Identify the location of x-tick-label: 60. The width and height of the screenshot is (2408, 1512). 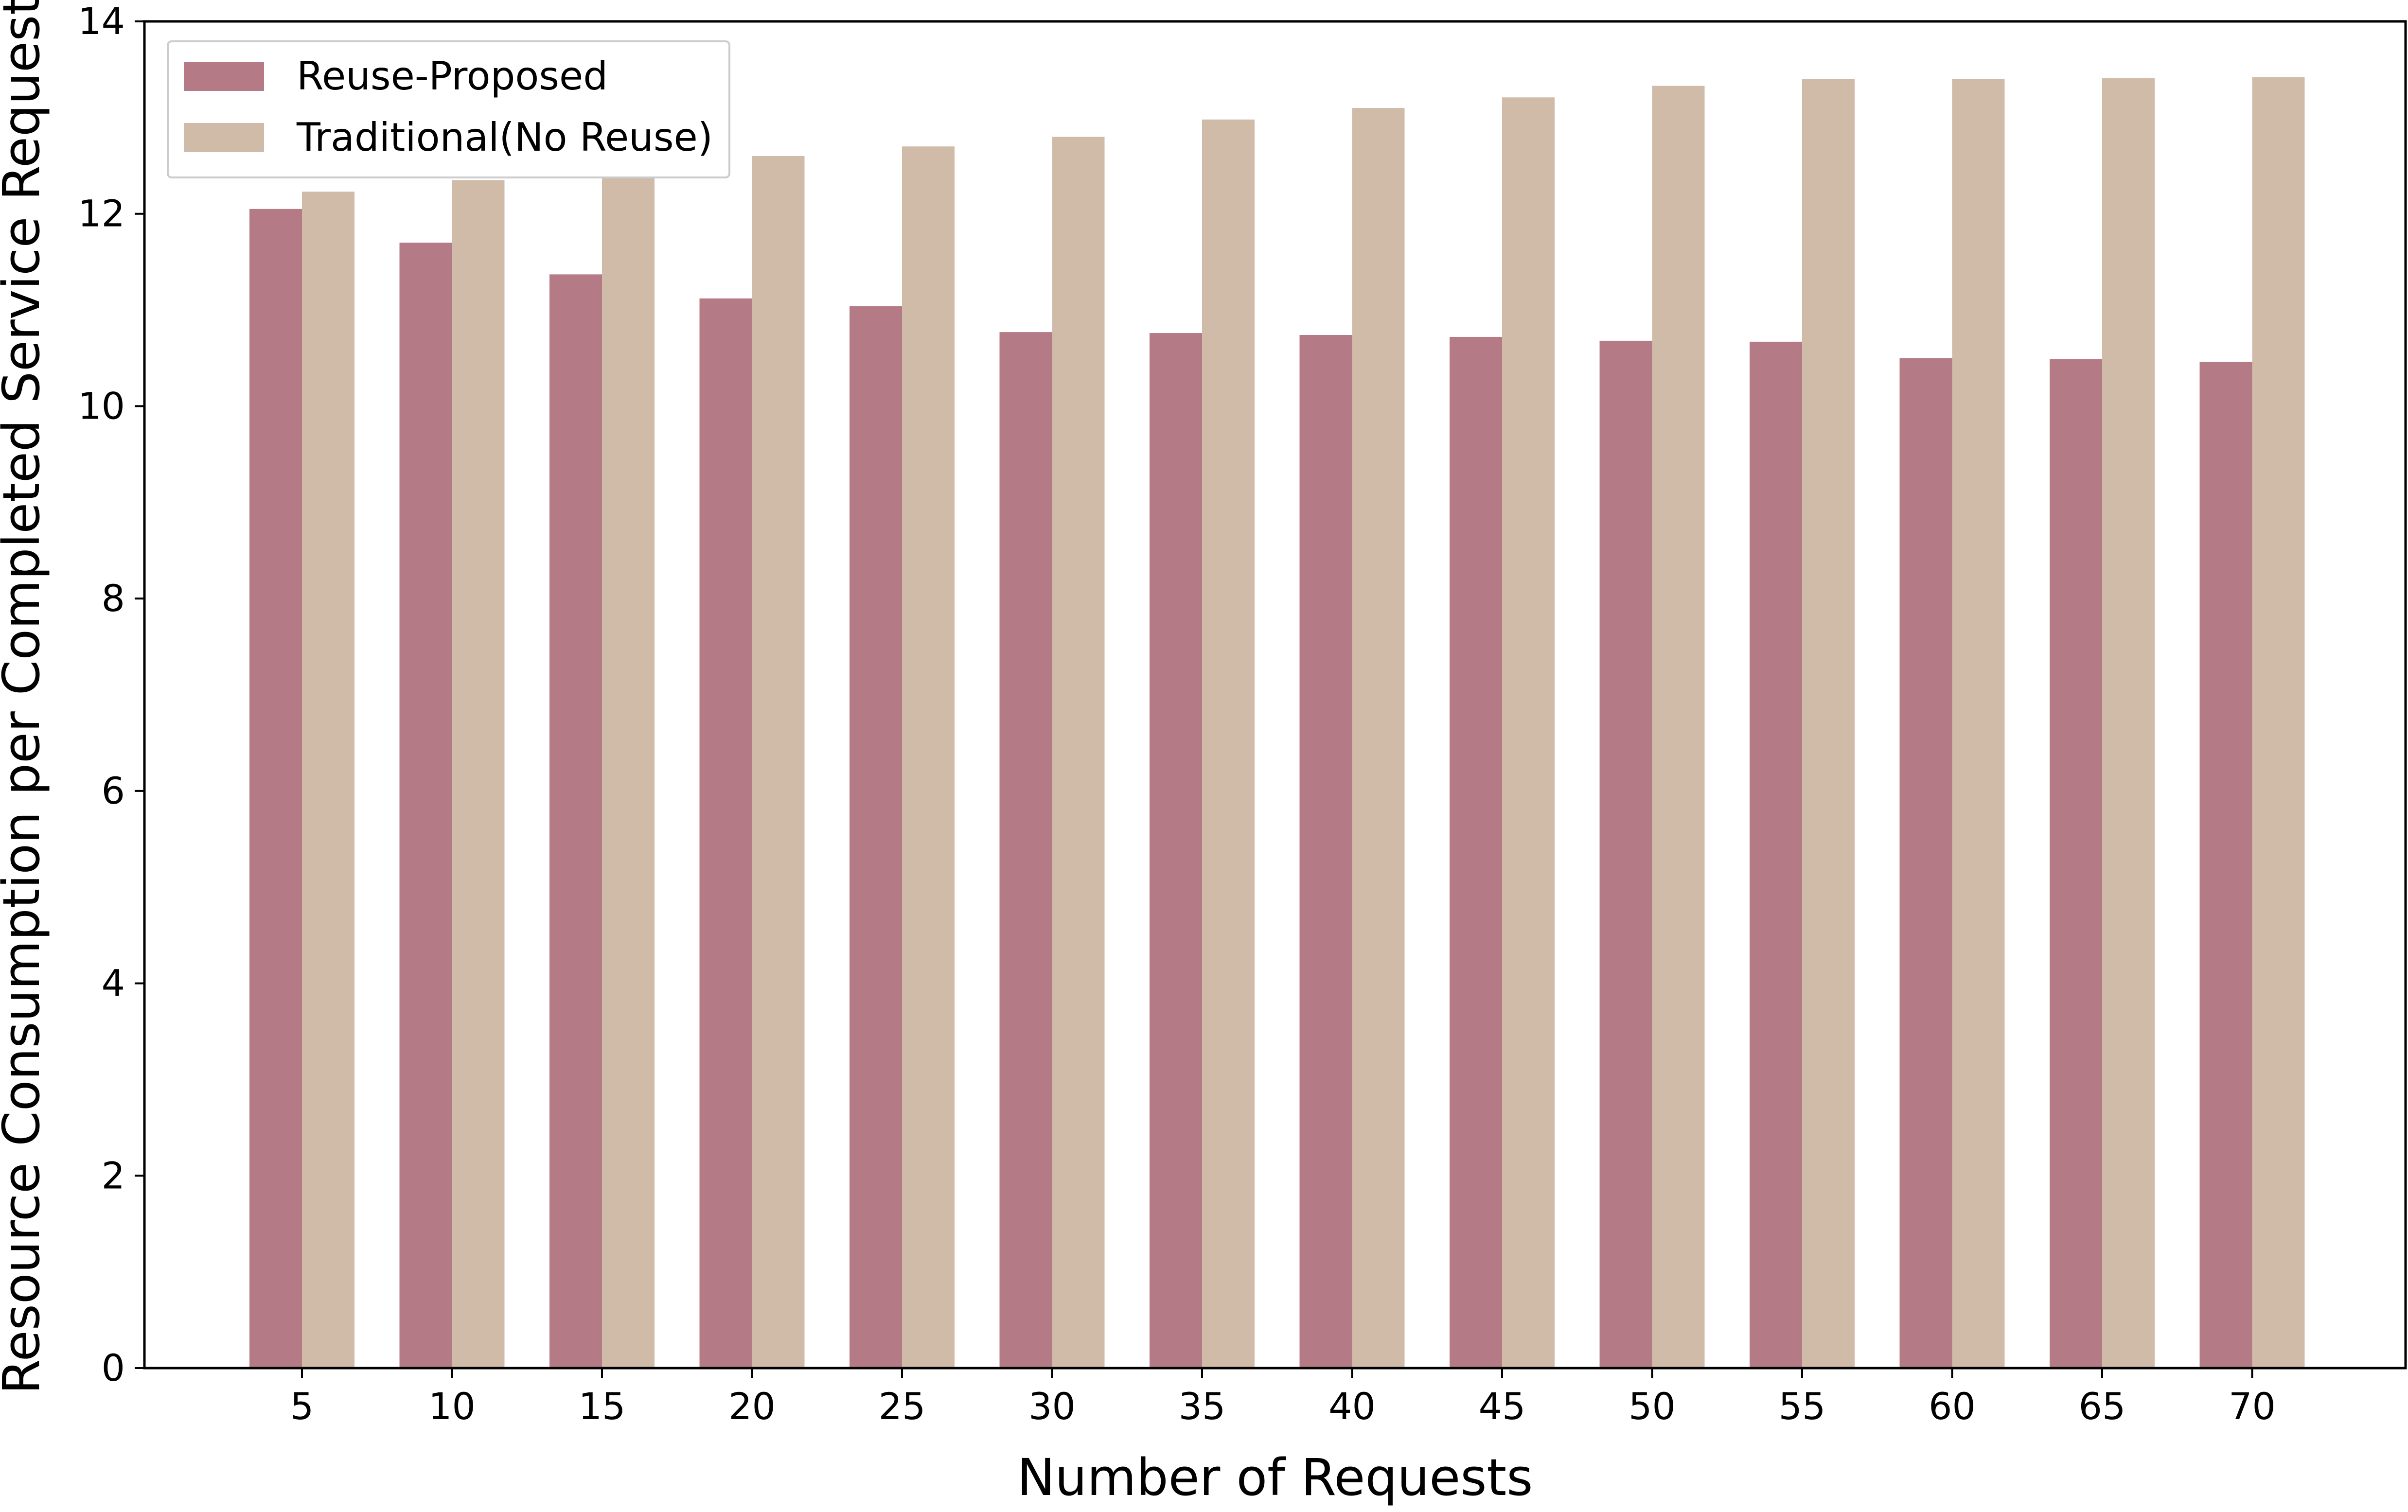
(1952, 1406).